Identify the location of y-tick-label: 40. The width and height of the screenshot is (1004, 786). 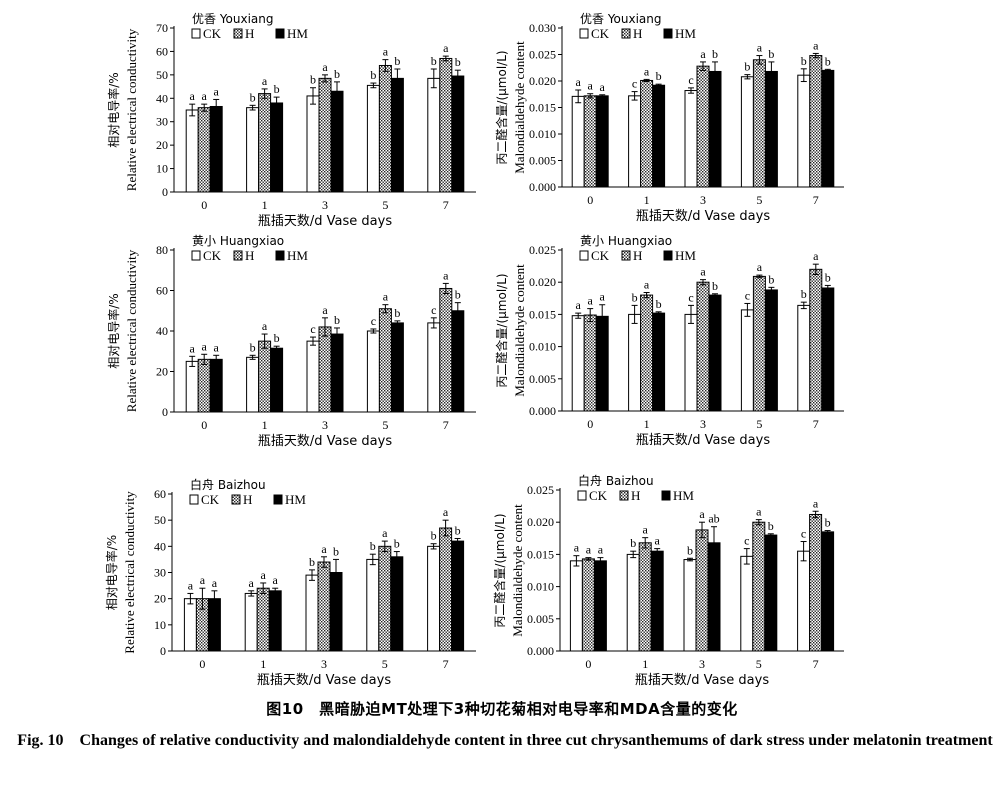
(160, 546).